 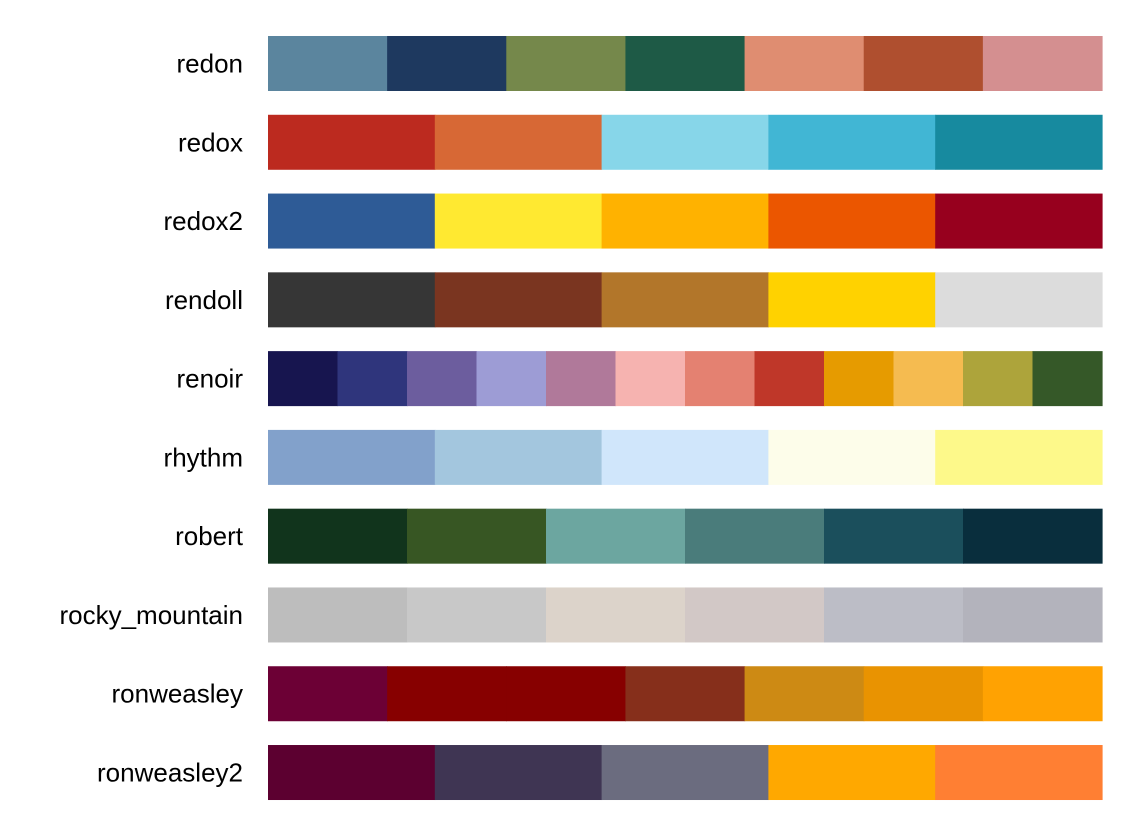 What do you see at coordinates (210, 142) in the screenshot?
I see `palette-name-label: redox` at bounding box center [210, 142].